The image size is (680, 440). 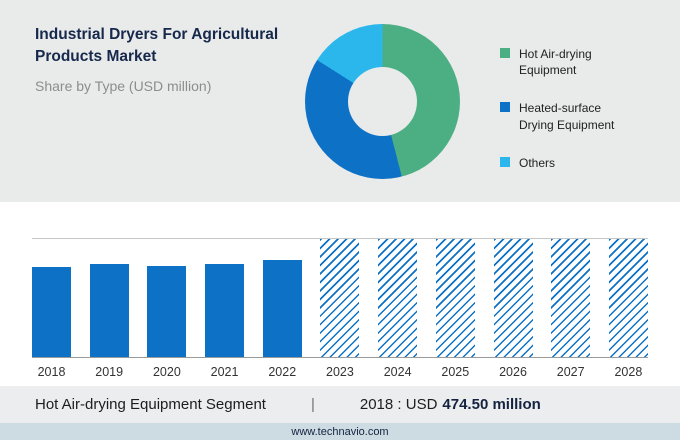 I want to click on bar-2023, so click(x=340, y=298).